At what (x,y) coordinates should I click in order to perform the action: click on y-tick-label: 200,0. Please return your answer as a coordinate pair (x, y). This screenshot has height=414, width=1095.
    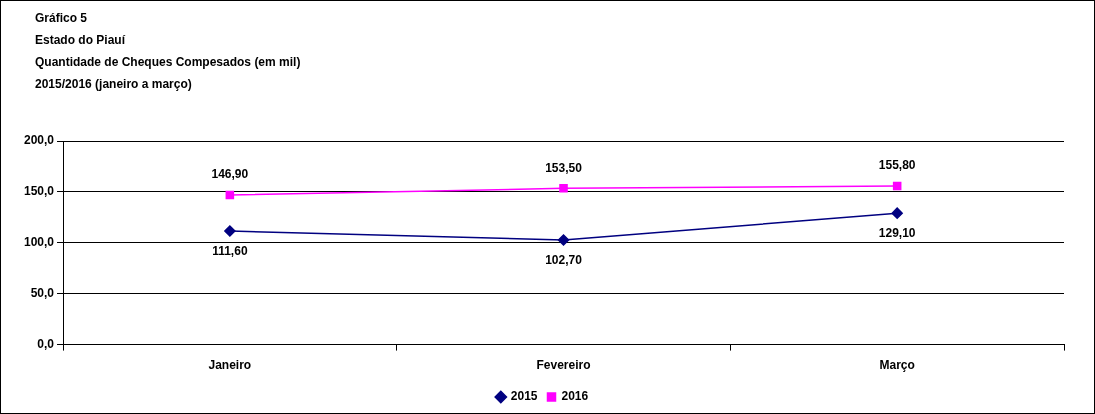
    Looking at the image, I should click on (39, 140).